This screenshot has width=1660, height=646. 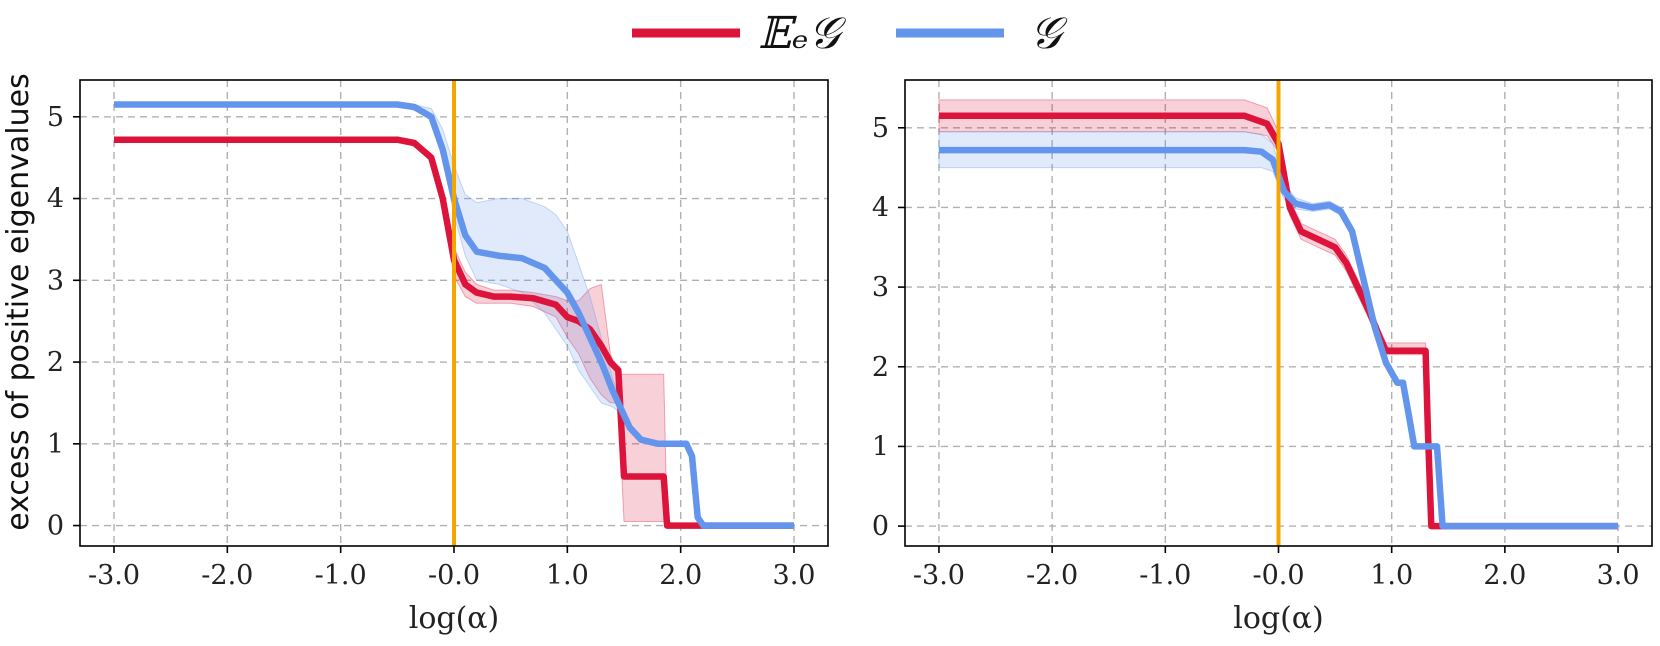 What do you see at coordinates (802, 33) in the screenshot?
I see `legend-label-expected: 𝔼ₑ𝒢` at bounding box center [802, 33].